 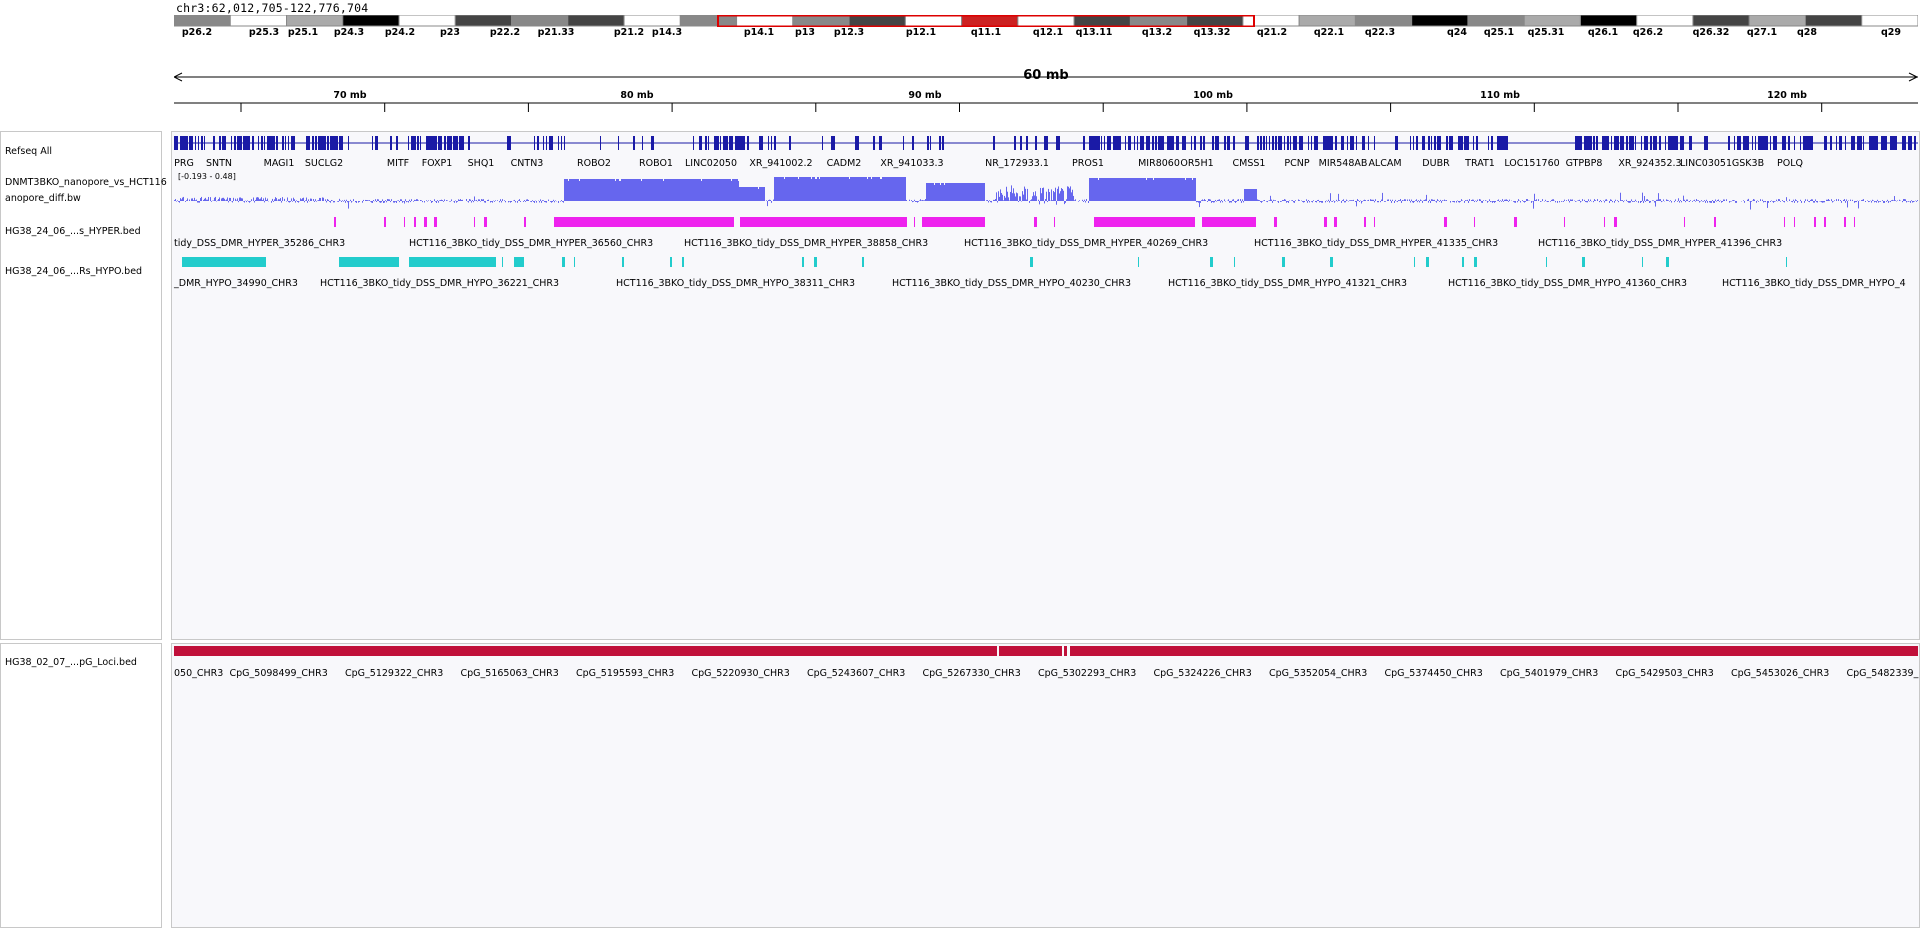 I want to click on band-label: p12.3, so click(x=849, y=32).